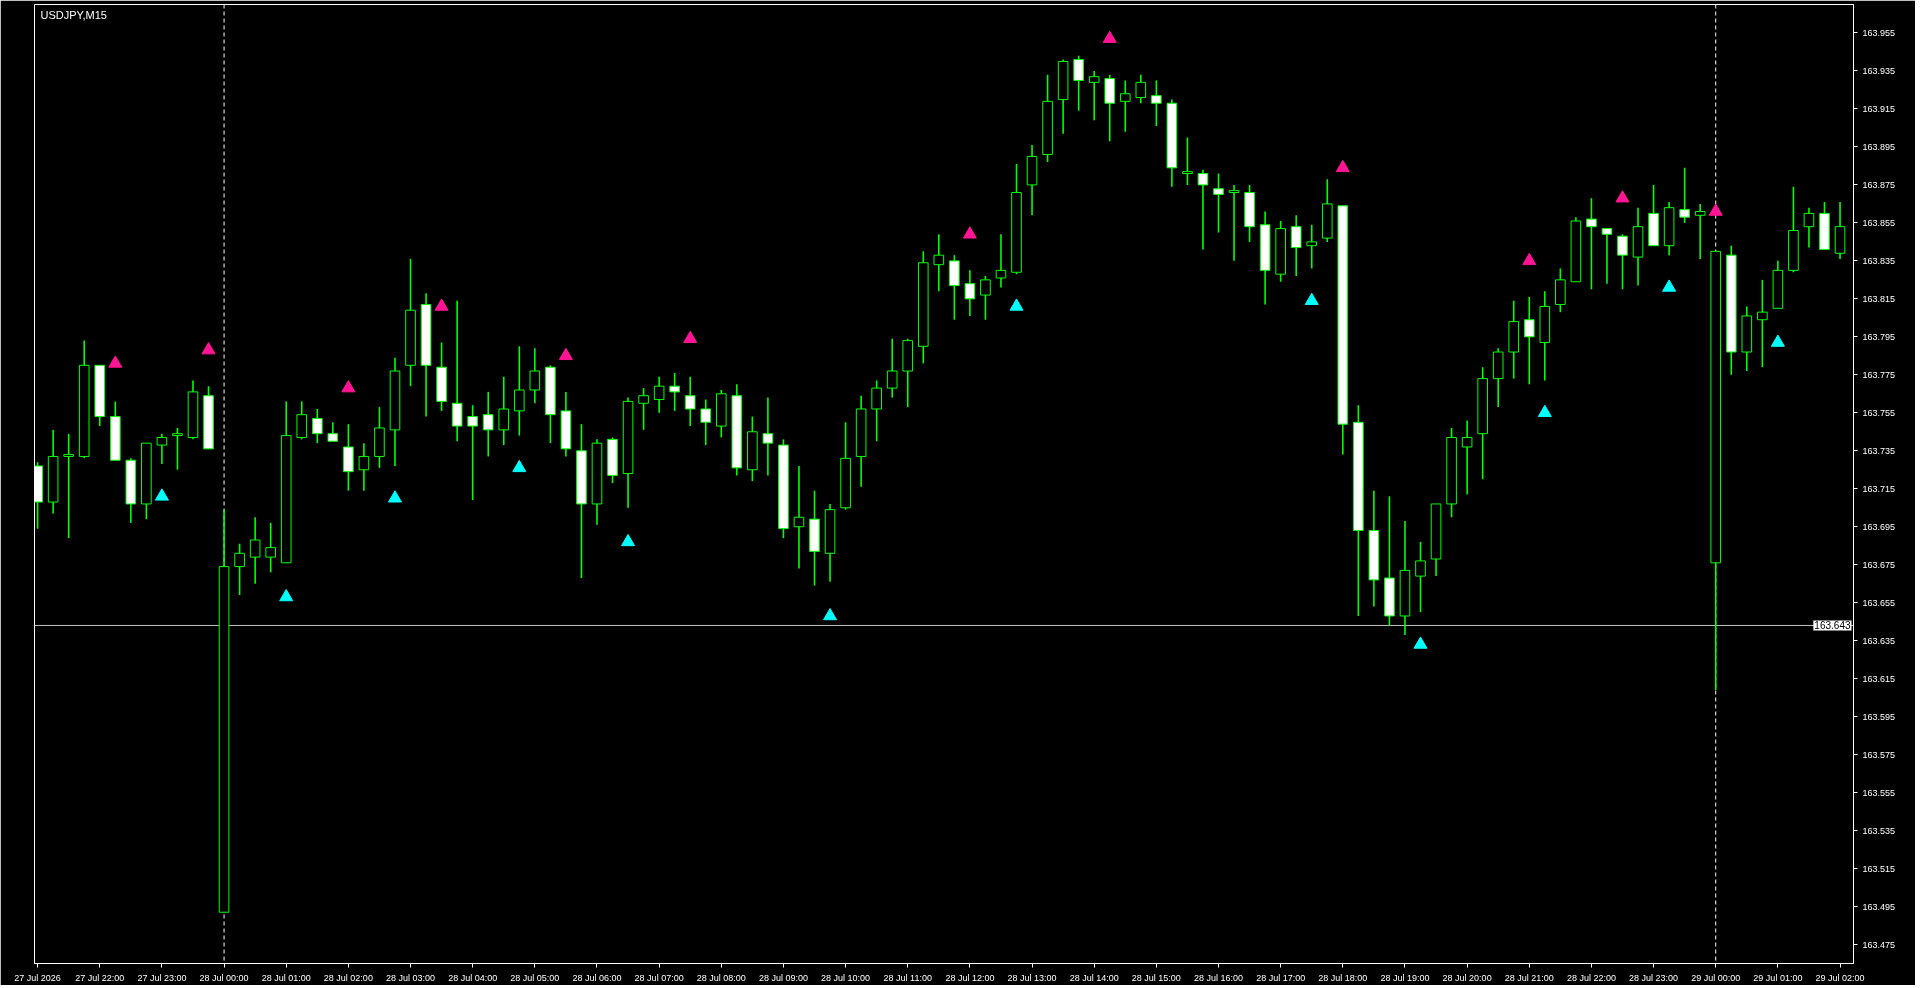 The width and height of the screenshot is (1920, 988). Describe the element at coordinates (783, 977) in the screenshot. I see `x-tick-label: 28 Jul 09:00` at that location.